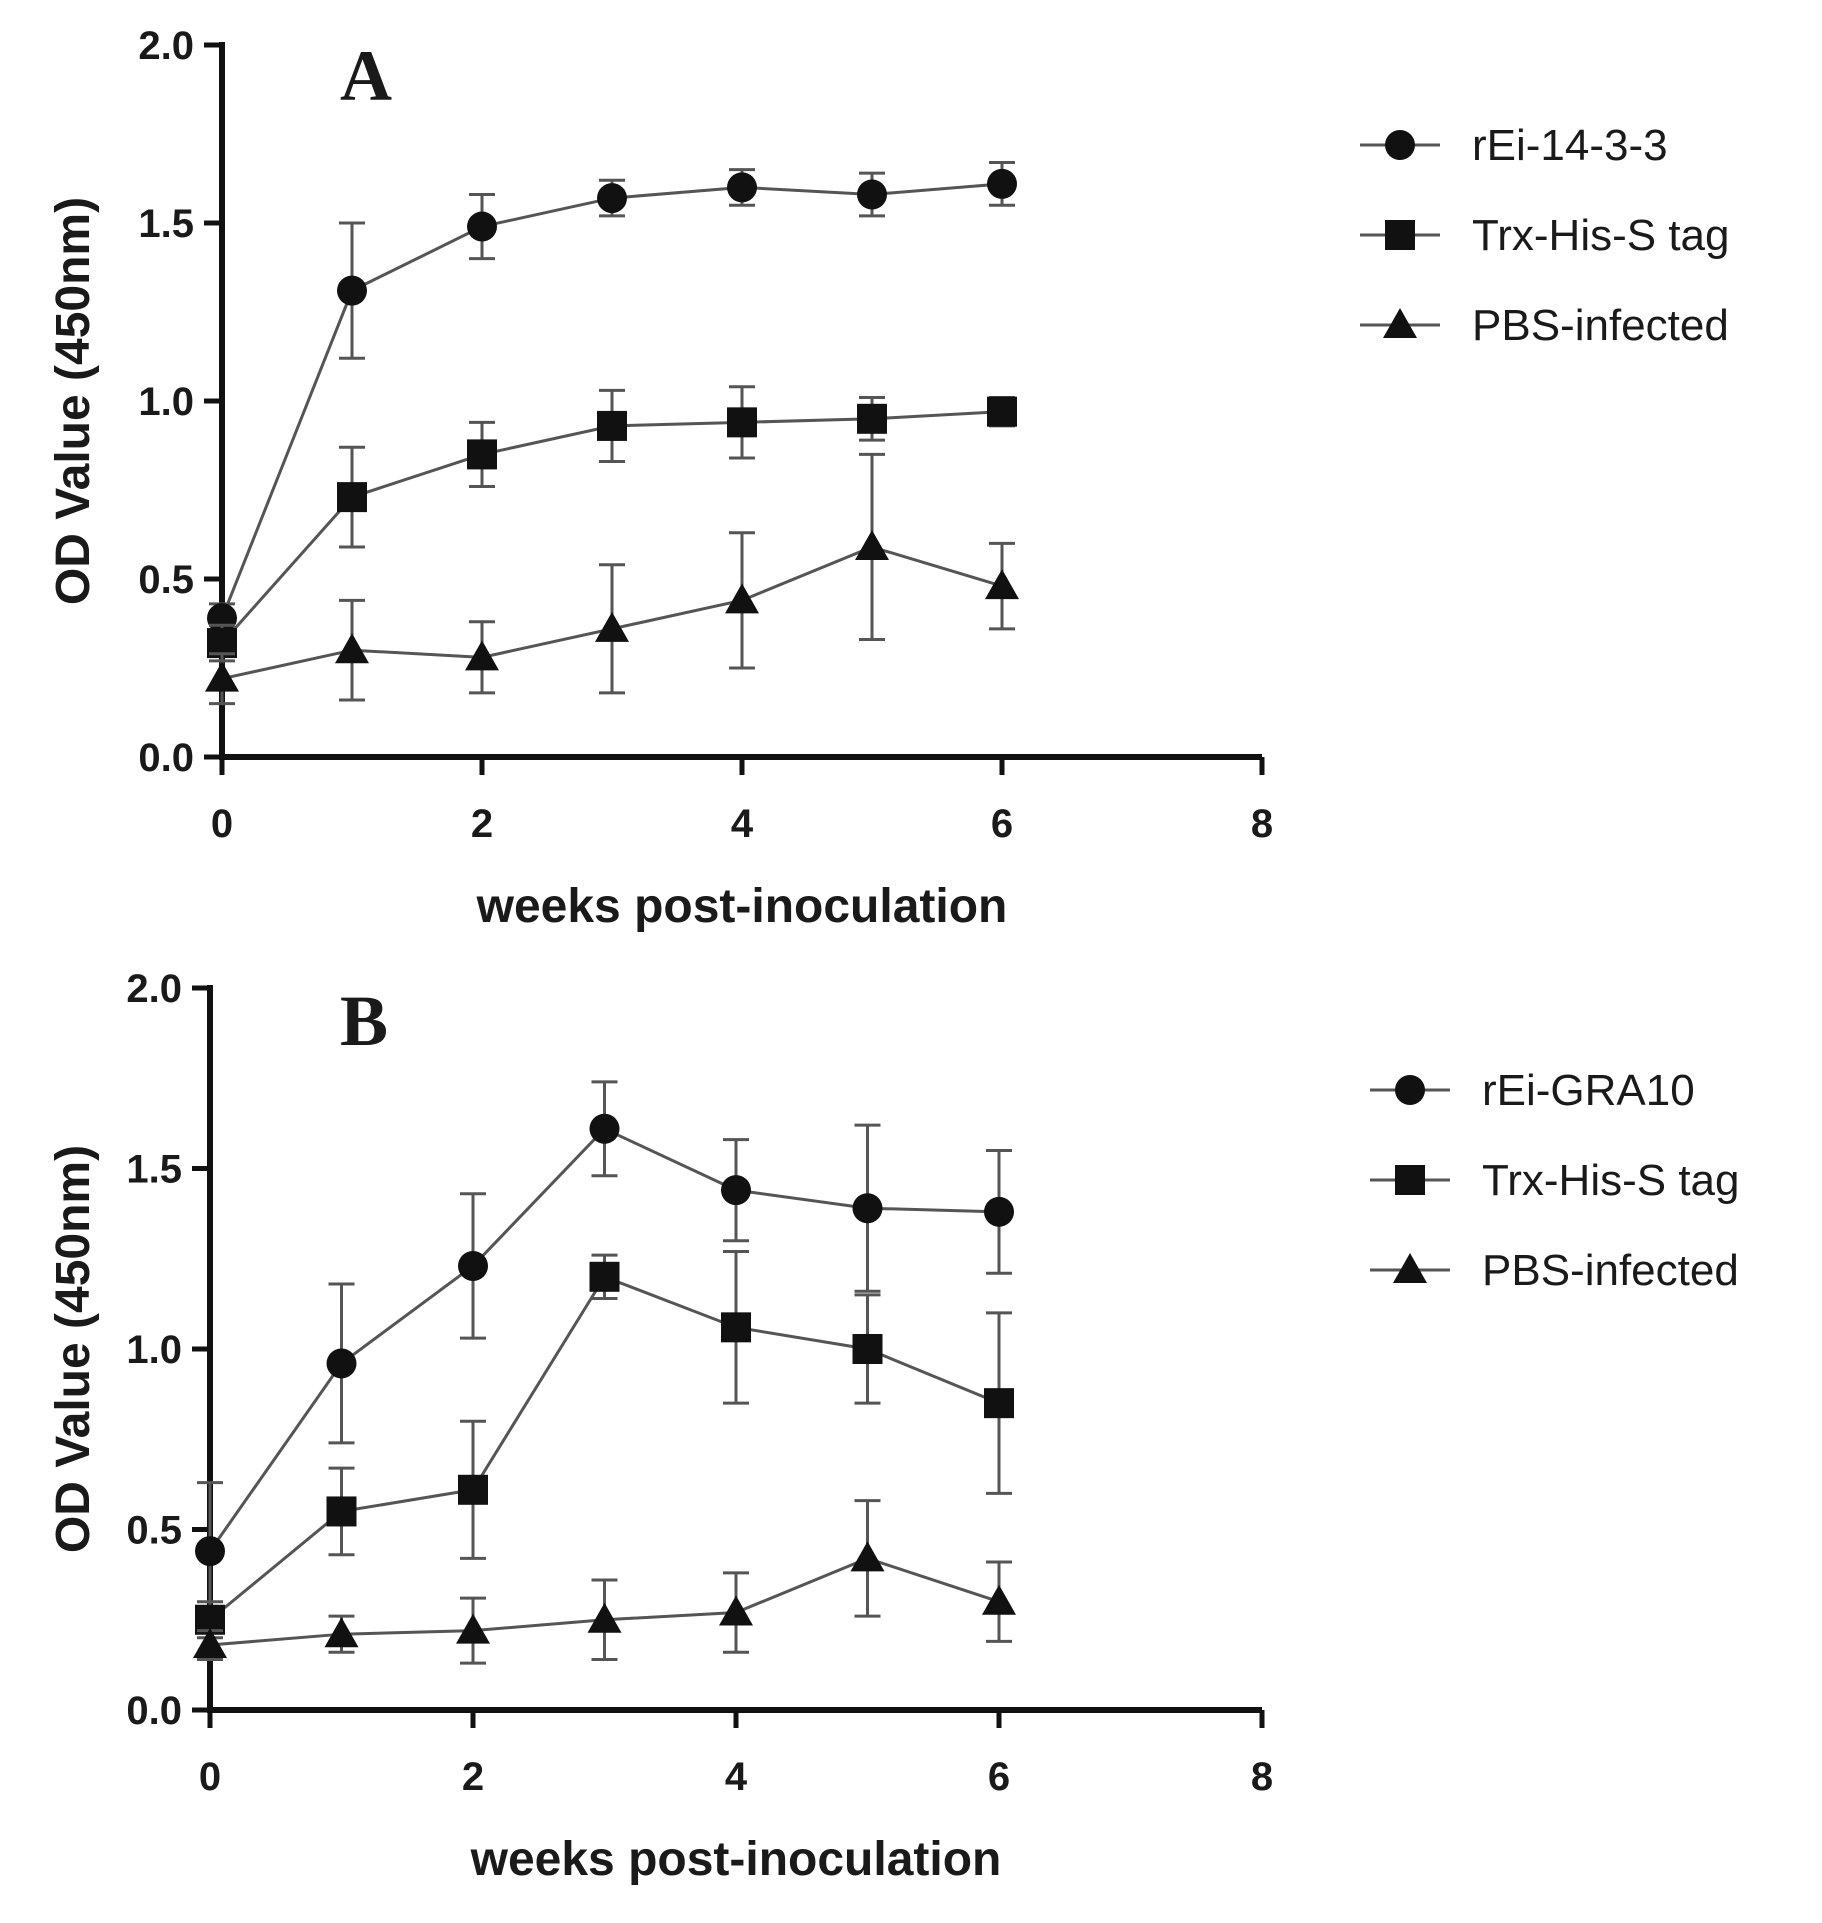 The height and width of the screenshot is (1923, 1822). Describe the element at coordinates (1588, 1090) in the screenshot. I see `legend-label: rEi-GRA10` at that location.